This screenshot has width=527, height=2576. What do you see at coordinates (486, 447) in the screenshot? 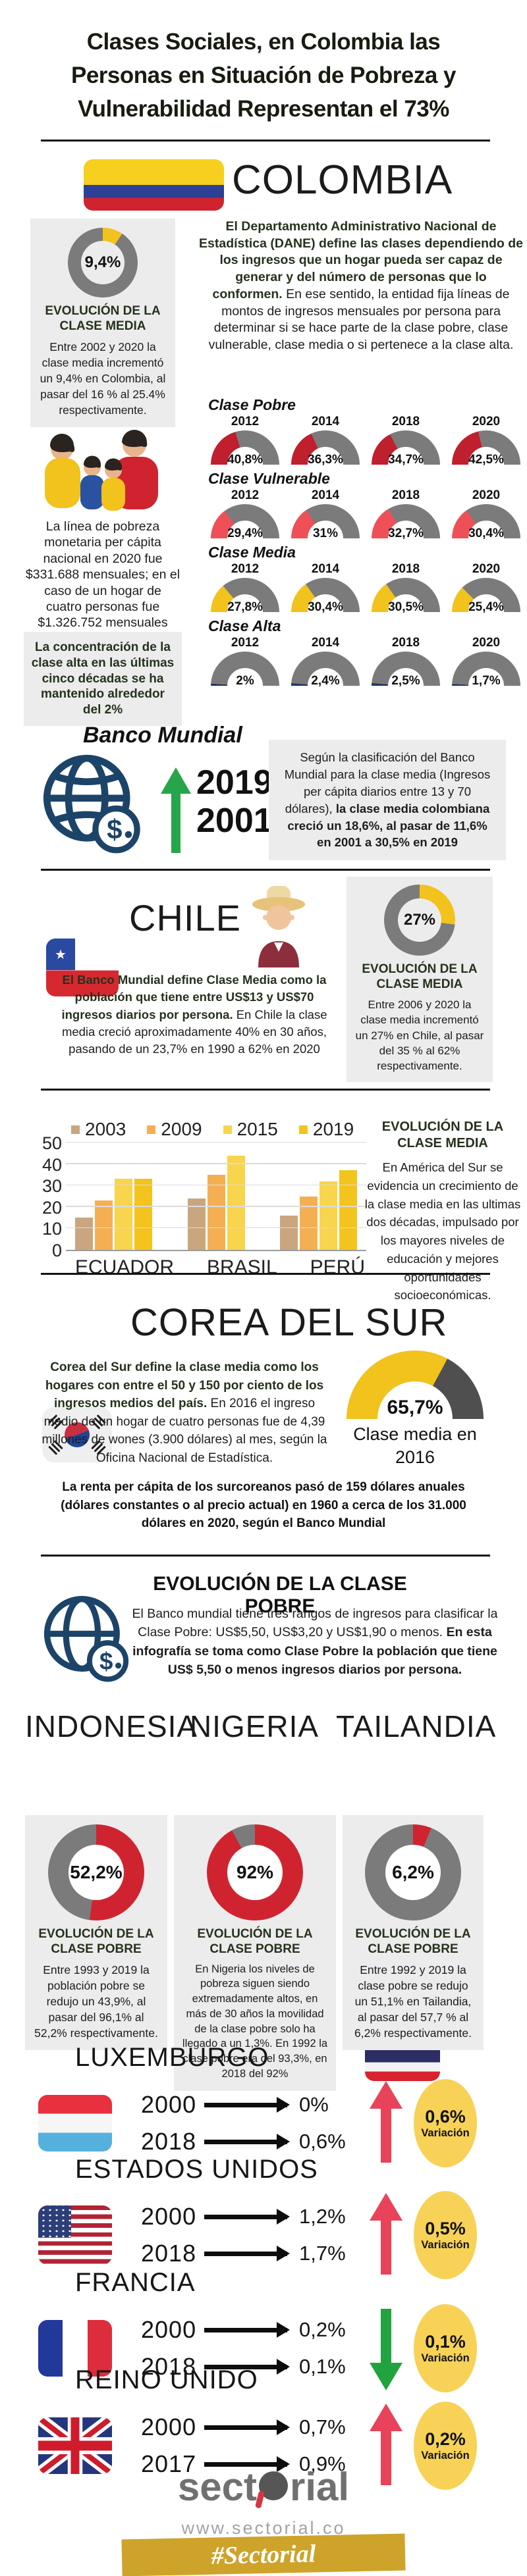
I see `semicircle-gauge: 42,5%` at bounding box center [486, 447].